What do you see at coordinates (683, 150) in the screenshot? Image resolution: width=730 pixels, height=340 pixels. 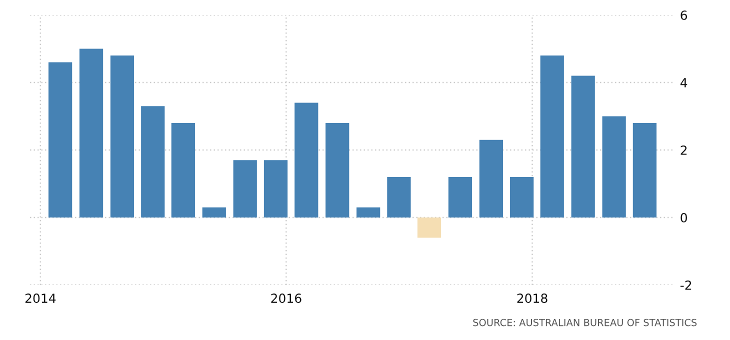 I see `y-tick-label: 2` at bounding box center [683, 150].